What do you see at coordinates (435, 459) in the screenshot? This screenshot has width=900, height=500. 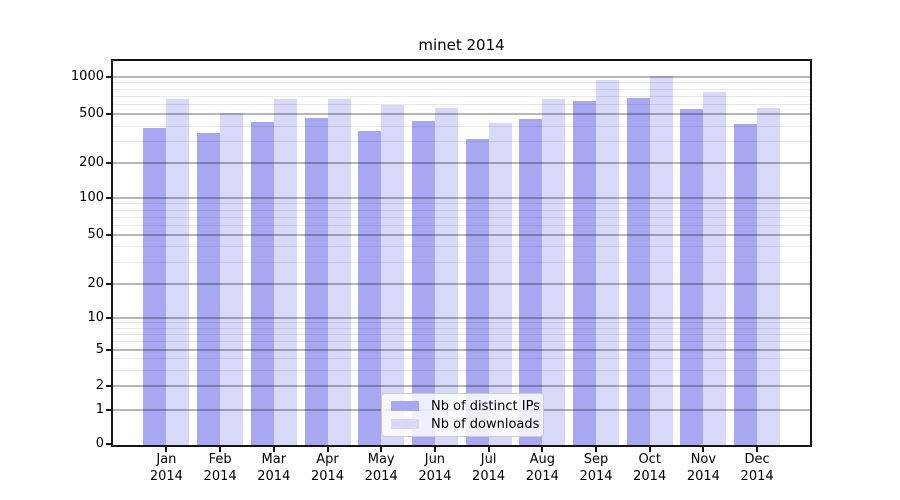 I see `x-tick-label-month: Jun` at bounding box center [435, 459].